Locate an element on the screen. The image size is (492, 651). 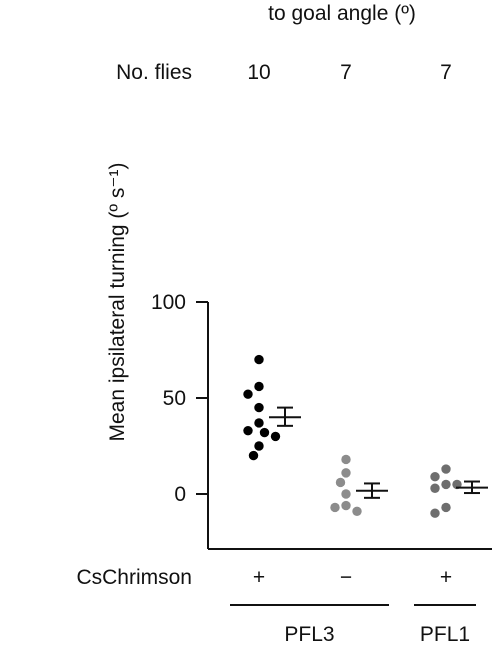
genotype-label: PFL1 is located at coordinates (445, 634).